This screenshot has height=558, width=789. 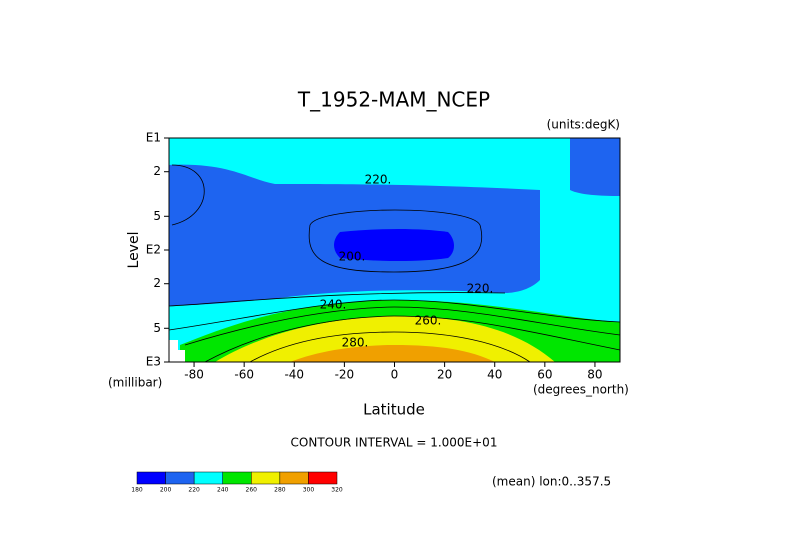 What do you see at coordinates (194, 375) in the screenshot?
I see `x-tick-label: -80` at bounding box center [194, 375].